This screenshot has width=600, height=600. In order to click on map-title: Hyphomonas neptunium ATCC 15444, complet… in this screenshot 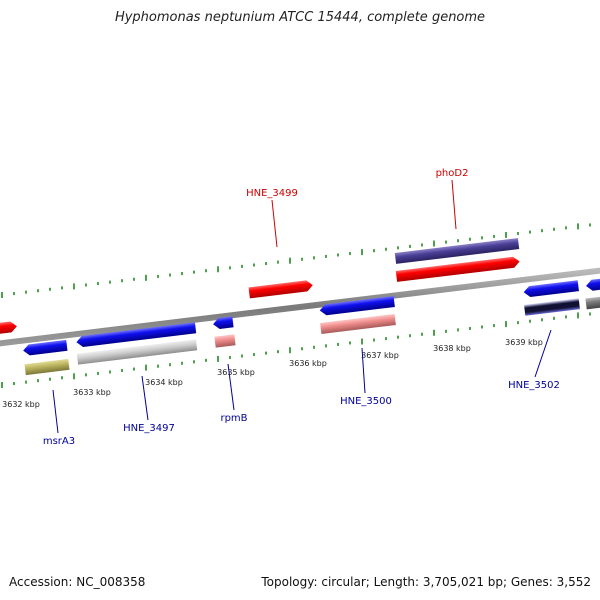, I will do `click(300, 17)`.